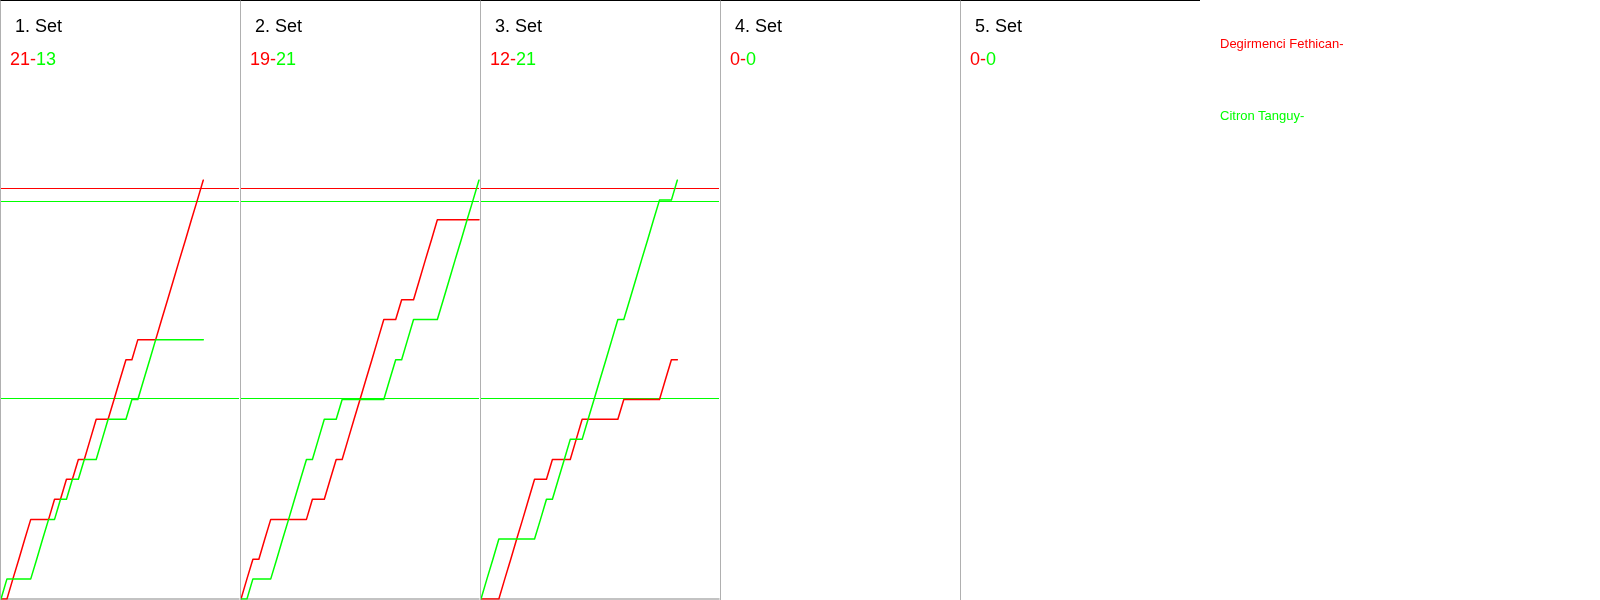 Image resolution: width=1600 pixels, height=600 pixels. Describe the element at coordinates (1282, 43) in the screenshot. I see `text: Degirmenci Fethican-` at that location.